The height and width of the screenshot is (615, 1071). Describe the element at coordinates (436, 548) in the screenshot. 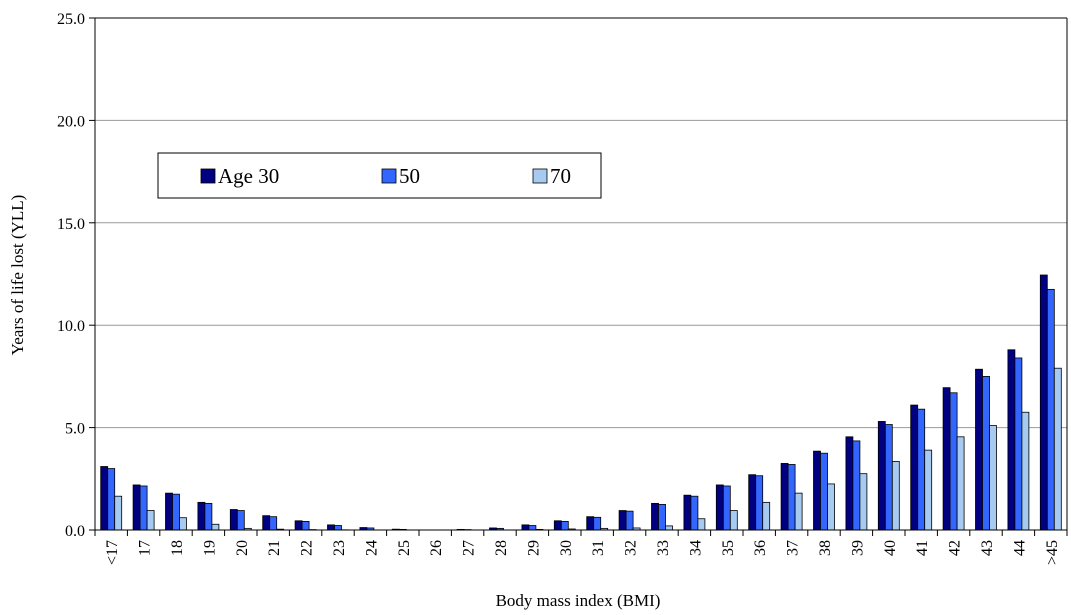

I see `x-tick-label: 26` at that location.